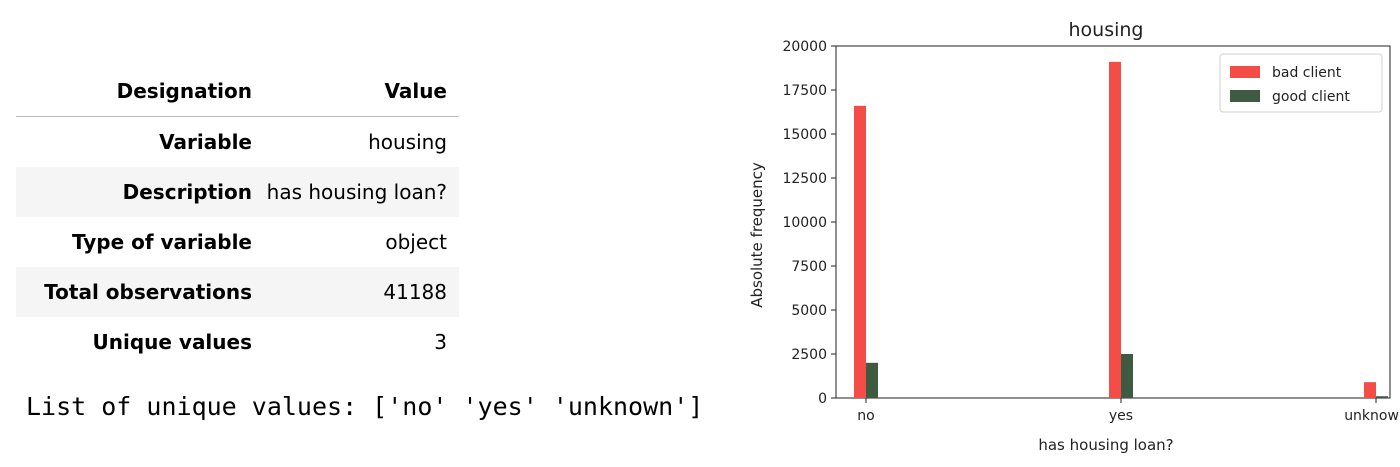 The width and height of the screenshot is (1400, 467). I want to click on bar-bad-client-unknown, so click(1370, 390).